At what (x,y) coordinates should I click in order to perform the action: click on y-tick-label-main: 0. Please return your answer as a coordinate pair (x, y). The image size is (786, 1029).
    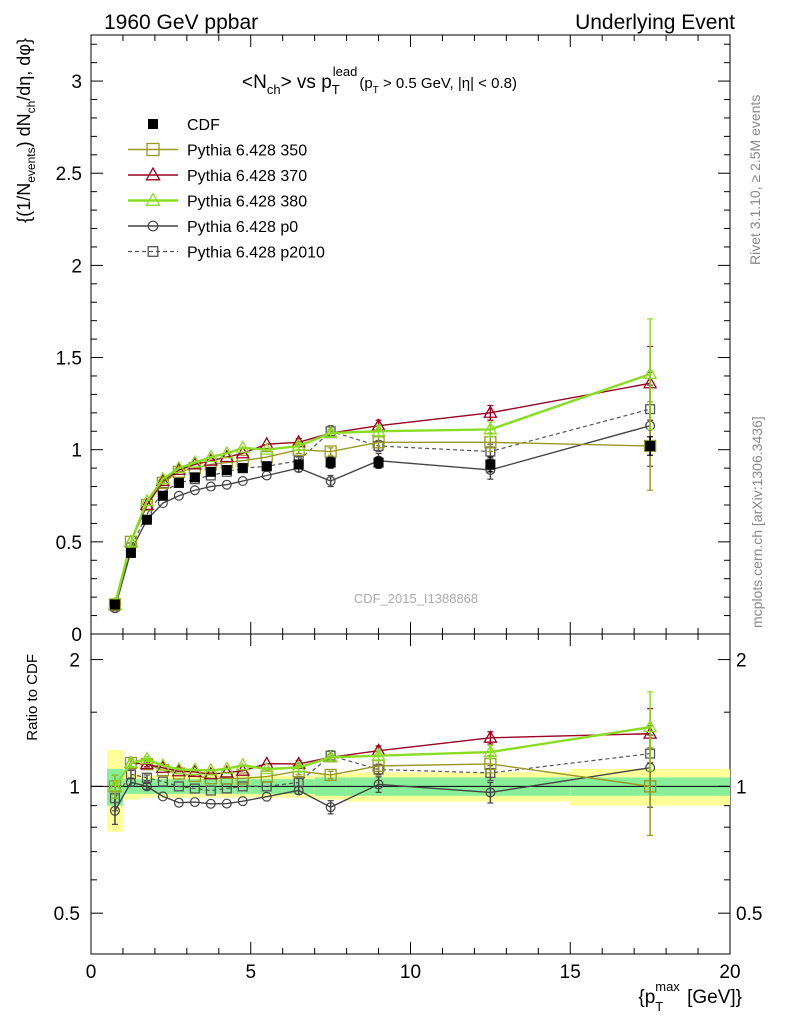
    Looking at the image, I should click on (76, 635).